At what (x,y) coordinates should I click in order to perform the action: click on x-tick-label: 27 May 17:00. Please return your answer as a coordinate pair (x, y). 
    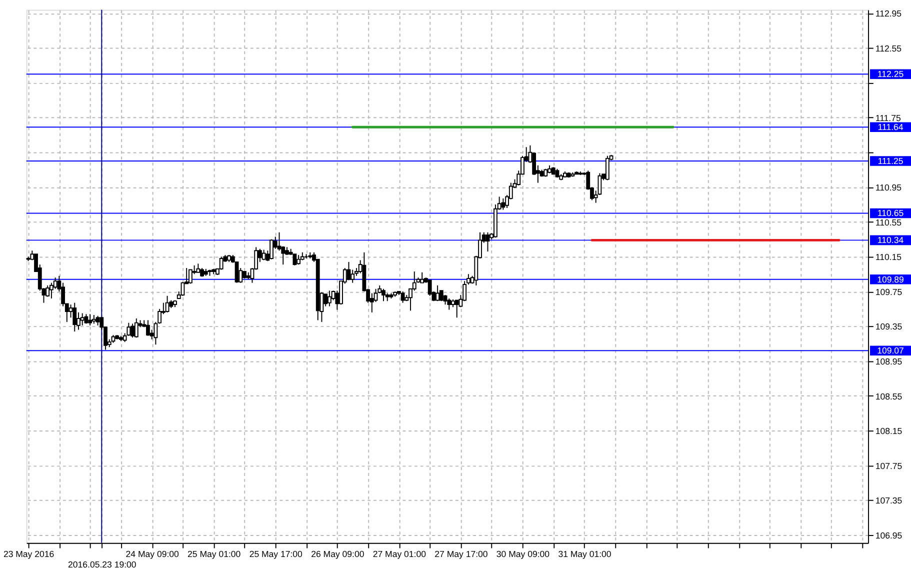
    Looking at the image, I should click on (461, 554).